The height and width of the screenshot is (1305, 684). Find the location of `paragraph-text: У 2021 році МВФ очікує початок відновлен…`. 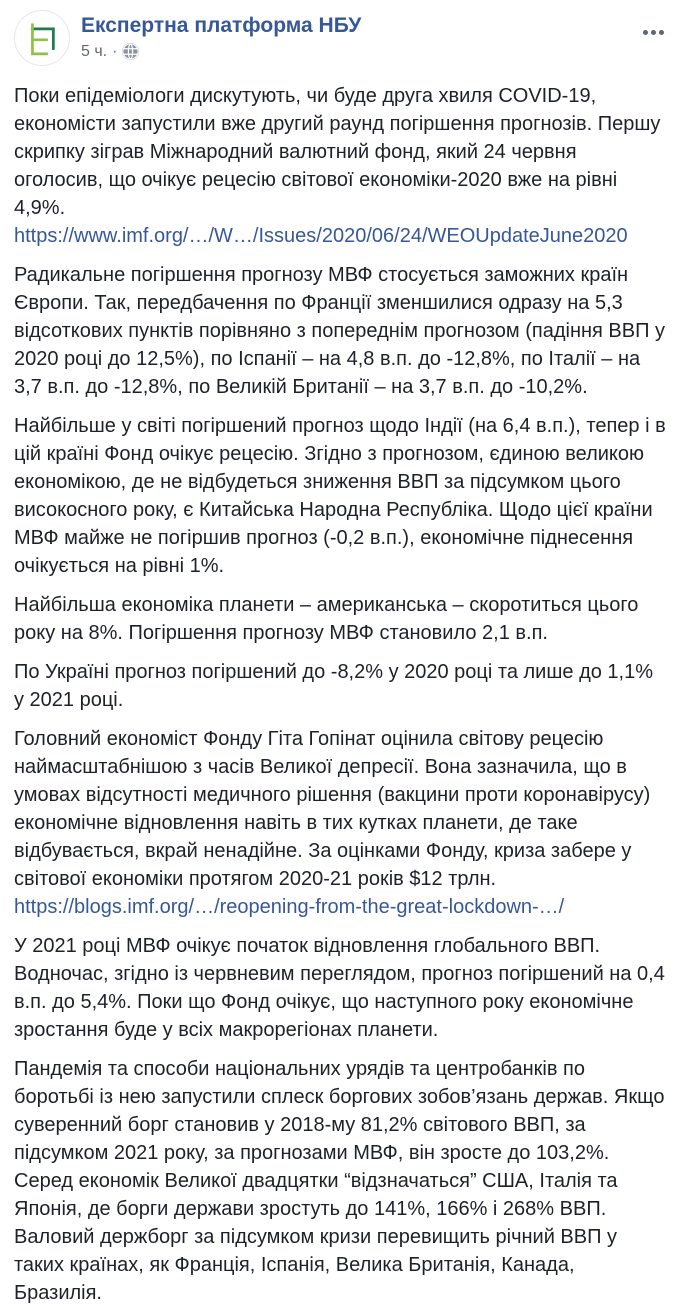

paragraph-text: У 2021 році МВФ очікує початок відновлен… is located at coordinates (339, 988).